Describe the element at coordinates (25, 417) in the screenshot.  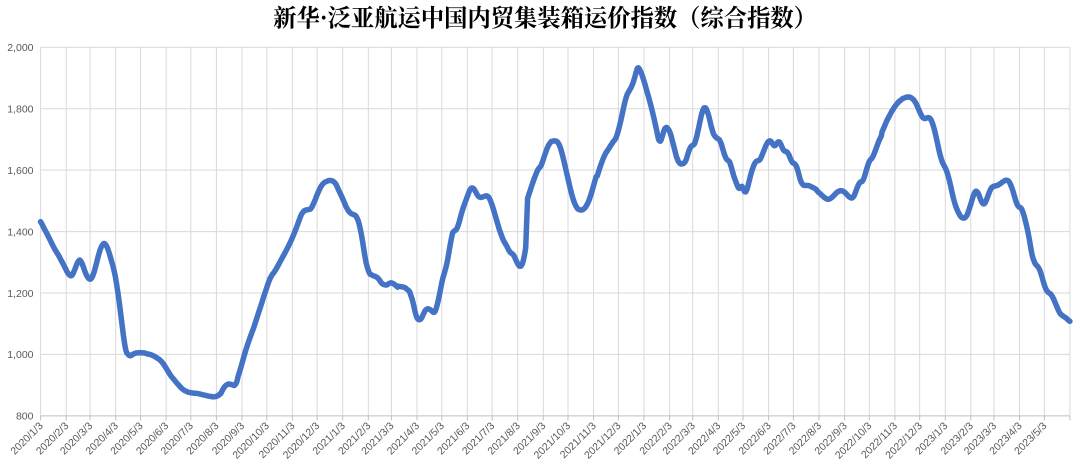
I see `svg-text: 800` at that location.